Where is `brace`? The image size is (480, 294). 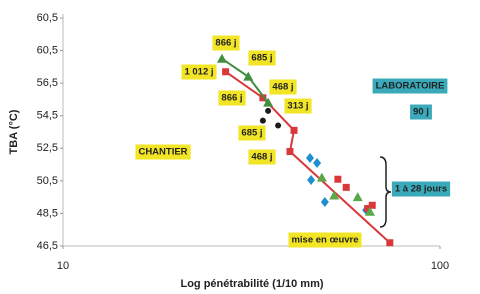
brace is located at coordinates (385, 192).